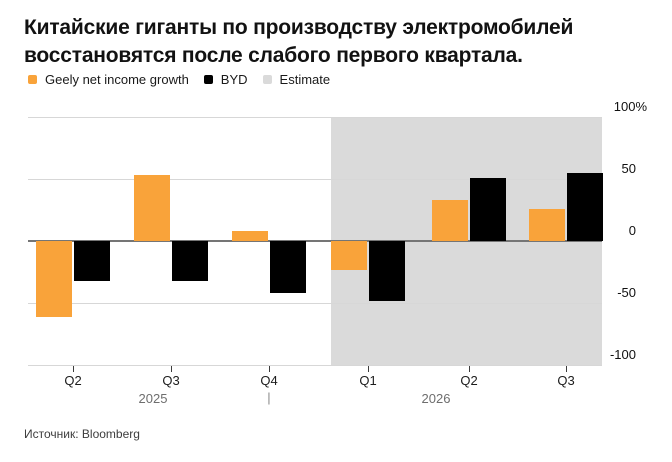 This screenshot has width=672, height=462. Describe the element at coordinates (626, 292) in the screenshot. I see `y-axis-label--50: -50` at that location.